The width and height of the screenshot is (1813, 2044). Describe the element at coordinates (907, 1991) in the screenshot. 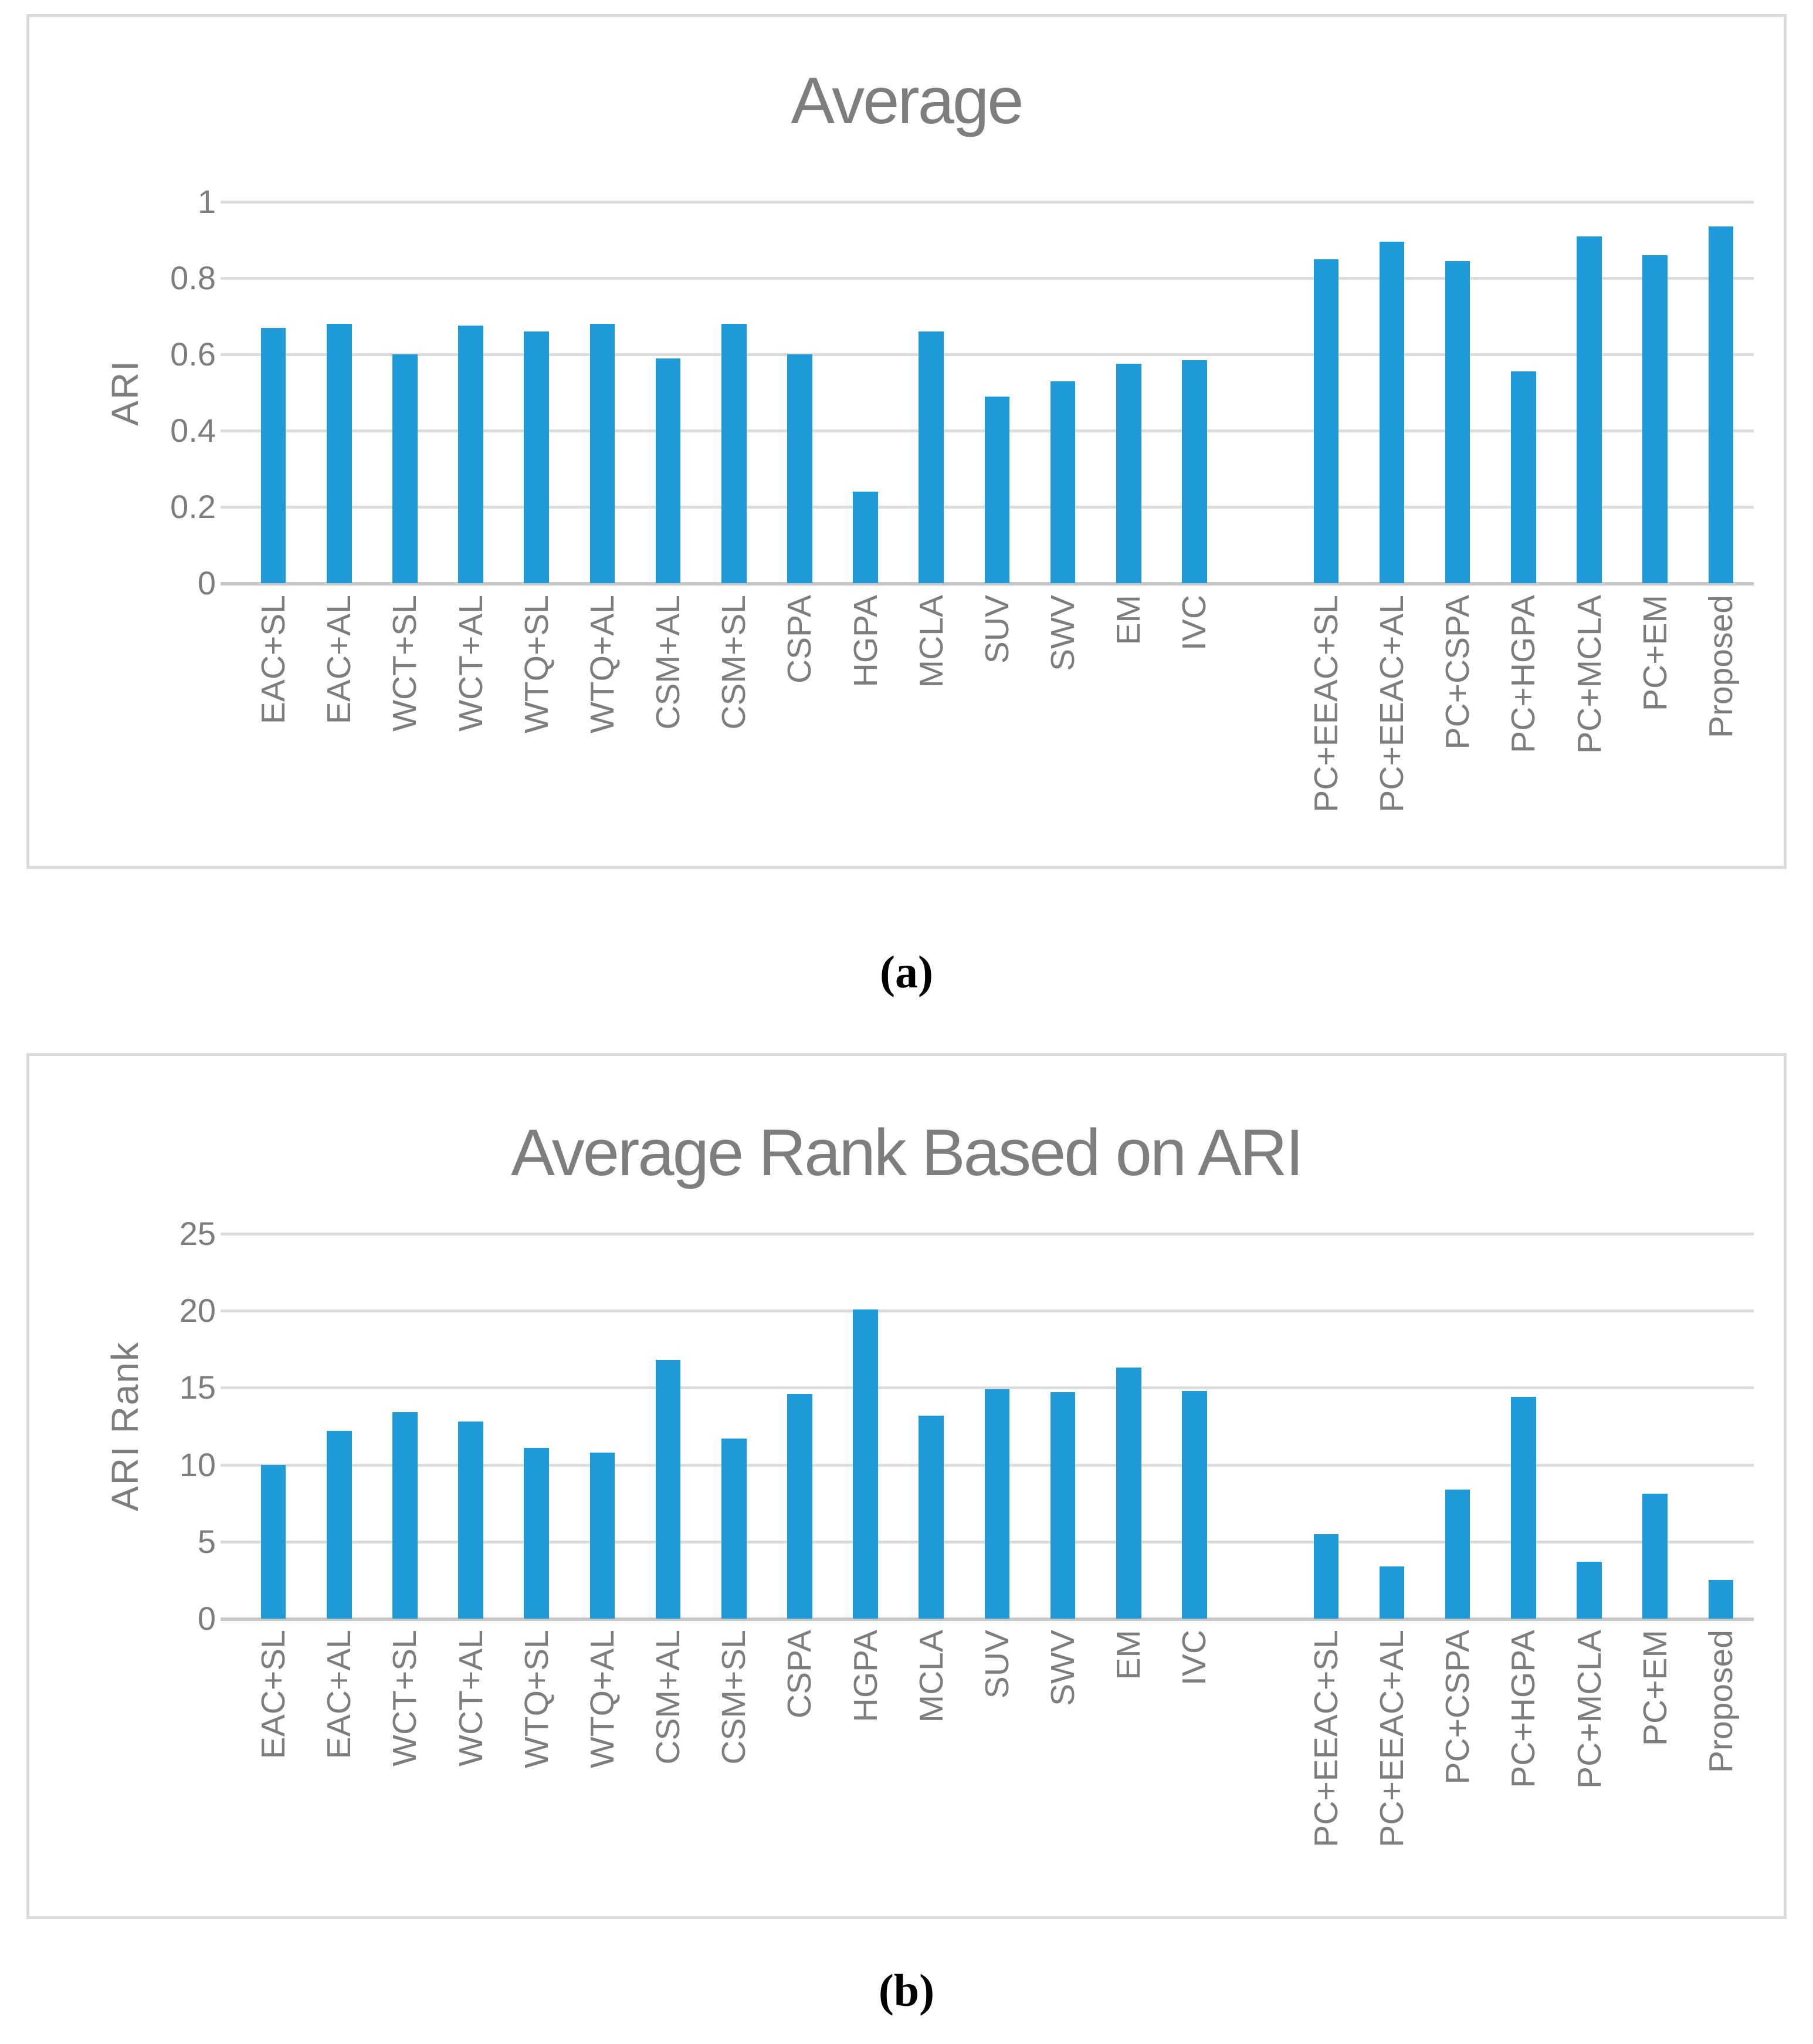

I see `panel-label-b: (b)` at that location.